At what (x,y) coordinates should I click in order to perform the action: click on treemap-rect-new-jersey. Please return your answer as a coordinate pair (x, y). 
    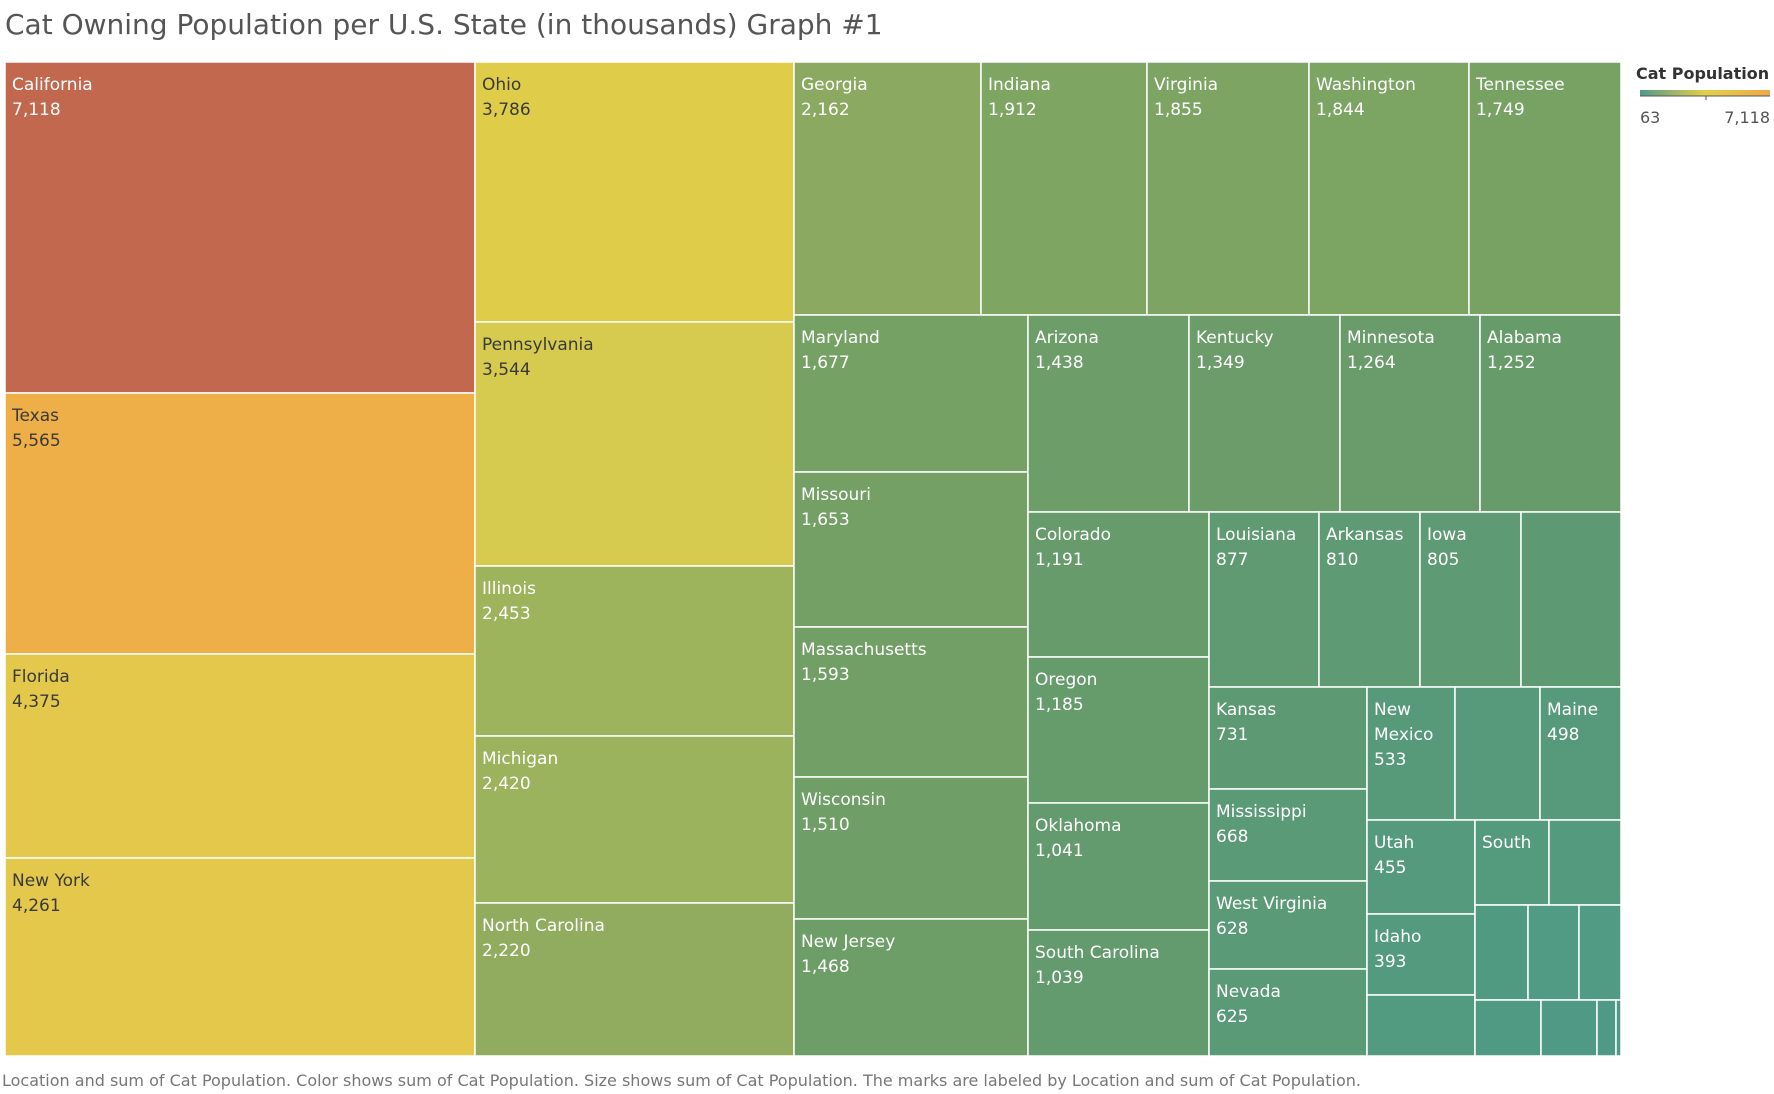
    Looking at the image, I should click on (911, 987).